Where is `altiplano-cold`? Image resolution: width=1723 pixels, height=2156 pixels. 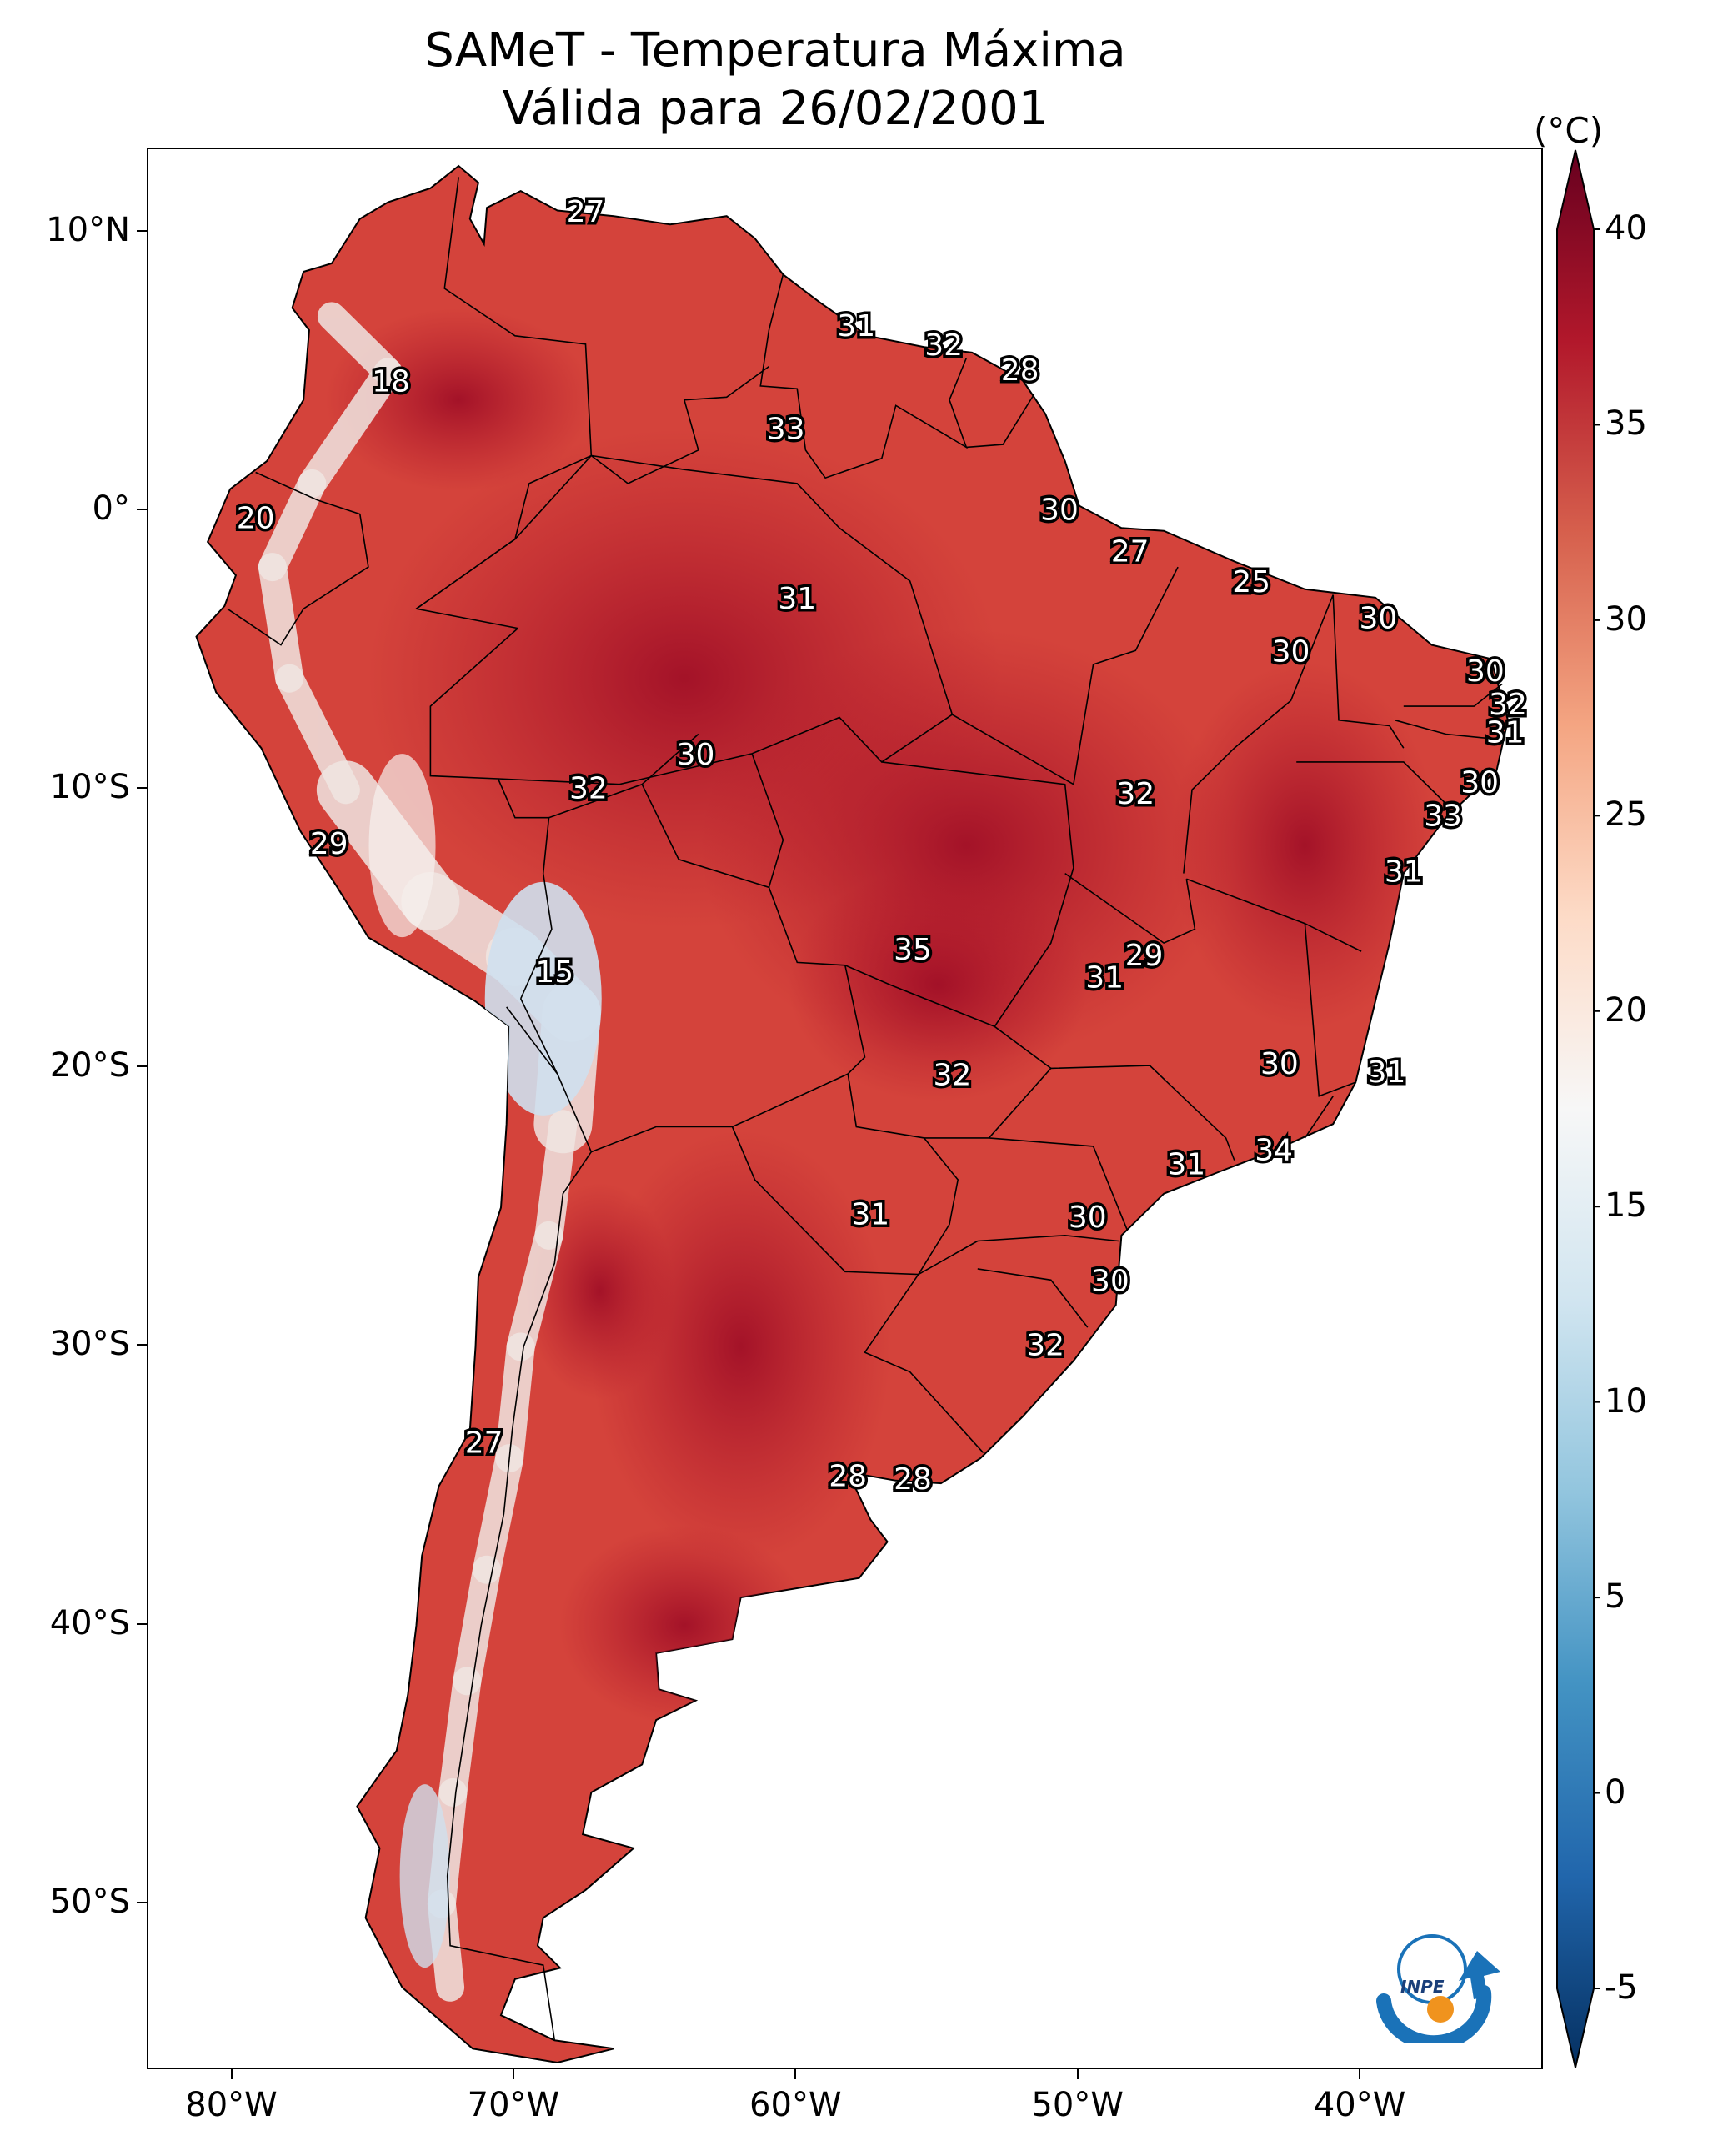
altiplano-cold is located at coordinates (543, 998).